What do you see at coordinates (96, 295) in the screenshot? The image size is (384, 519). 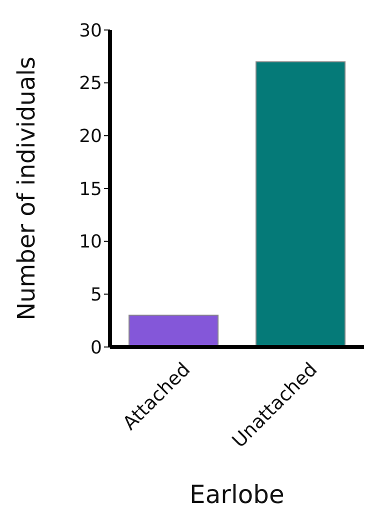 I see `y-tick-label: 5` at bounding box center [96, 295].